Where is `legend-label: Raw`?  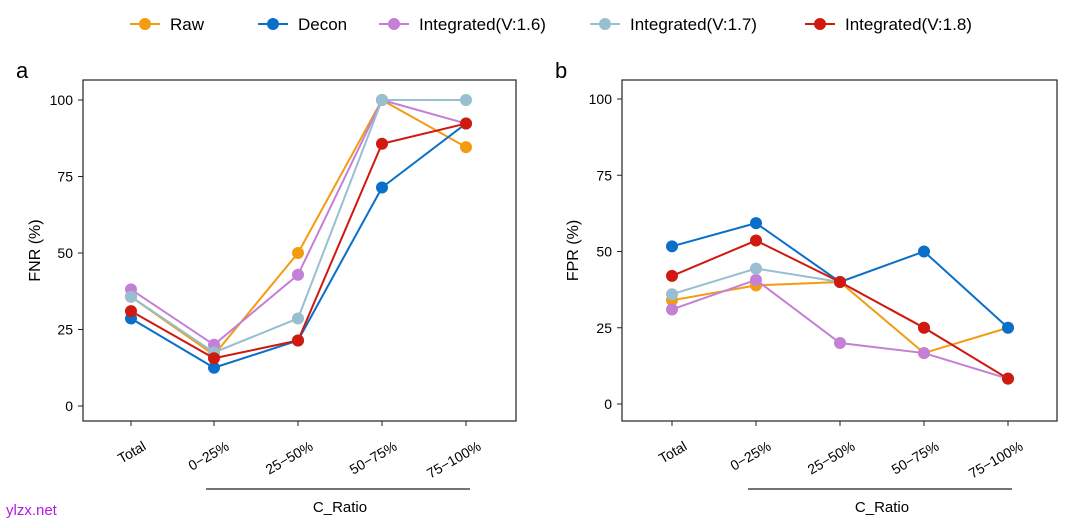 legend-label: Raw is located at coordinates (187, 24).